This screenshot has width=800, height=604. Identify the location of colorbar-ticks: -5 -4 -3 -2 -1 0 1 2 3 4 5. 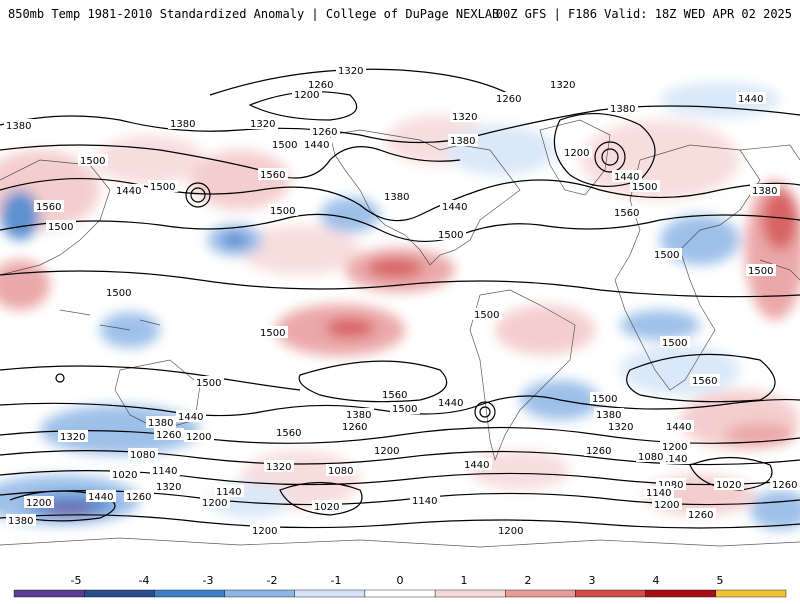
(397, 580).